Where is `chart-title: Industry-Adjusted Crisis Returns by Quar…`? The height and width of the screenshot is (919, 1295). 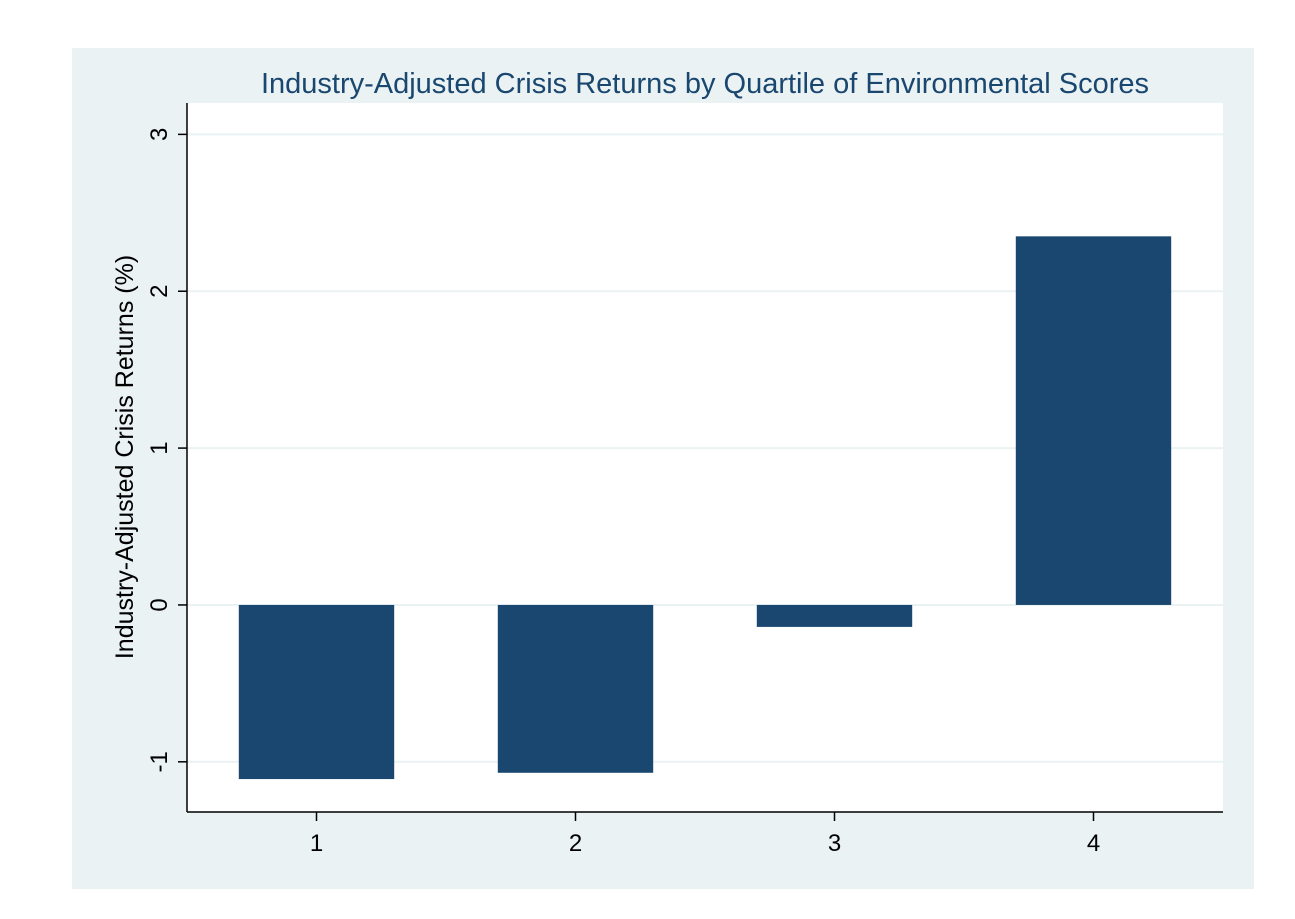
chart-title: Industry-Adjusted Crisis Returns by Quar… is located at coordinates (705, 84).